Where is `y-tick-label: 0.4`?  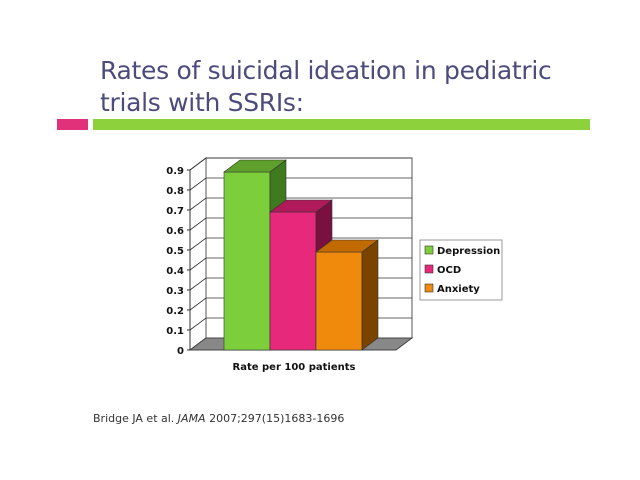 y-tick-label: 0.4 is located at coordinates (175, 271).